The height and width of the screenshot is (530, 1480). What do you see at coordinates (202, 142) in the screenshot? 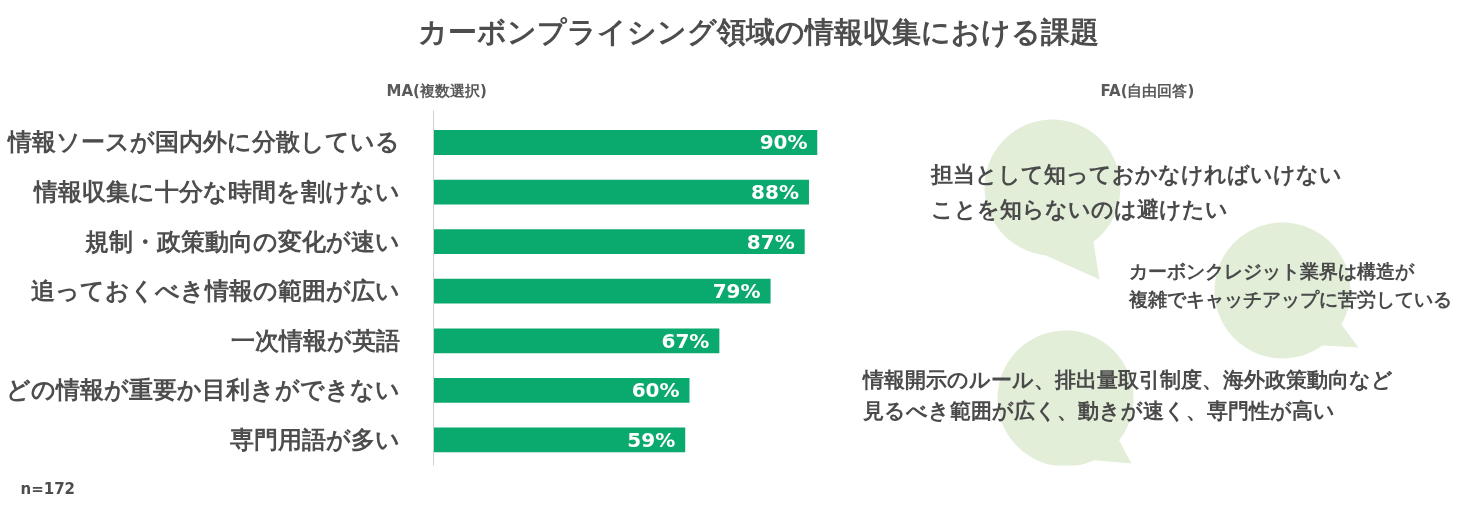
I see `y-tick-label: 情報ソースが国内外に分散している` at bounding box center [202, 142].